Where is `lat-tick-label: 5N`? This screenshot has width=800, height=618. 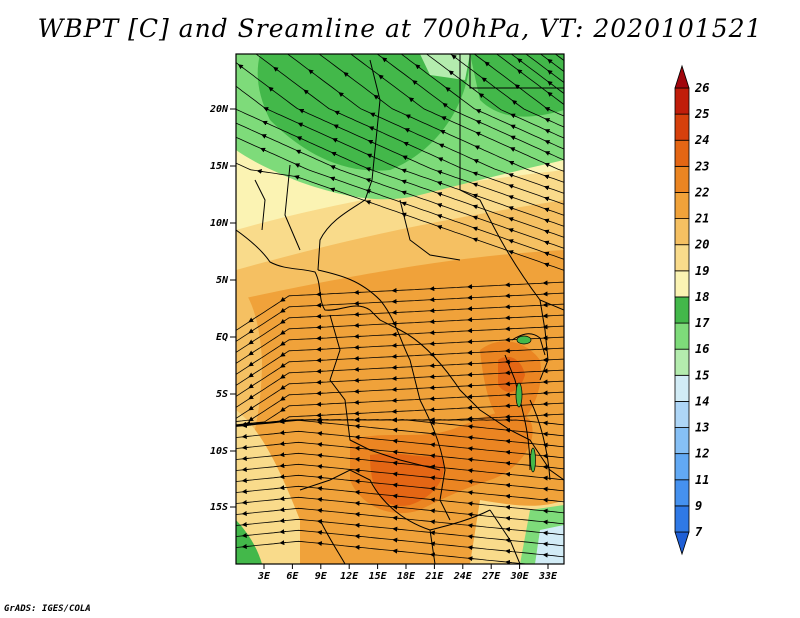 lat-tick-label: 5N is located at coordinates (222, 280).